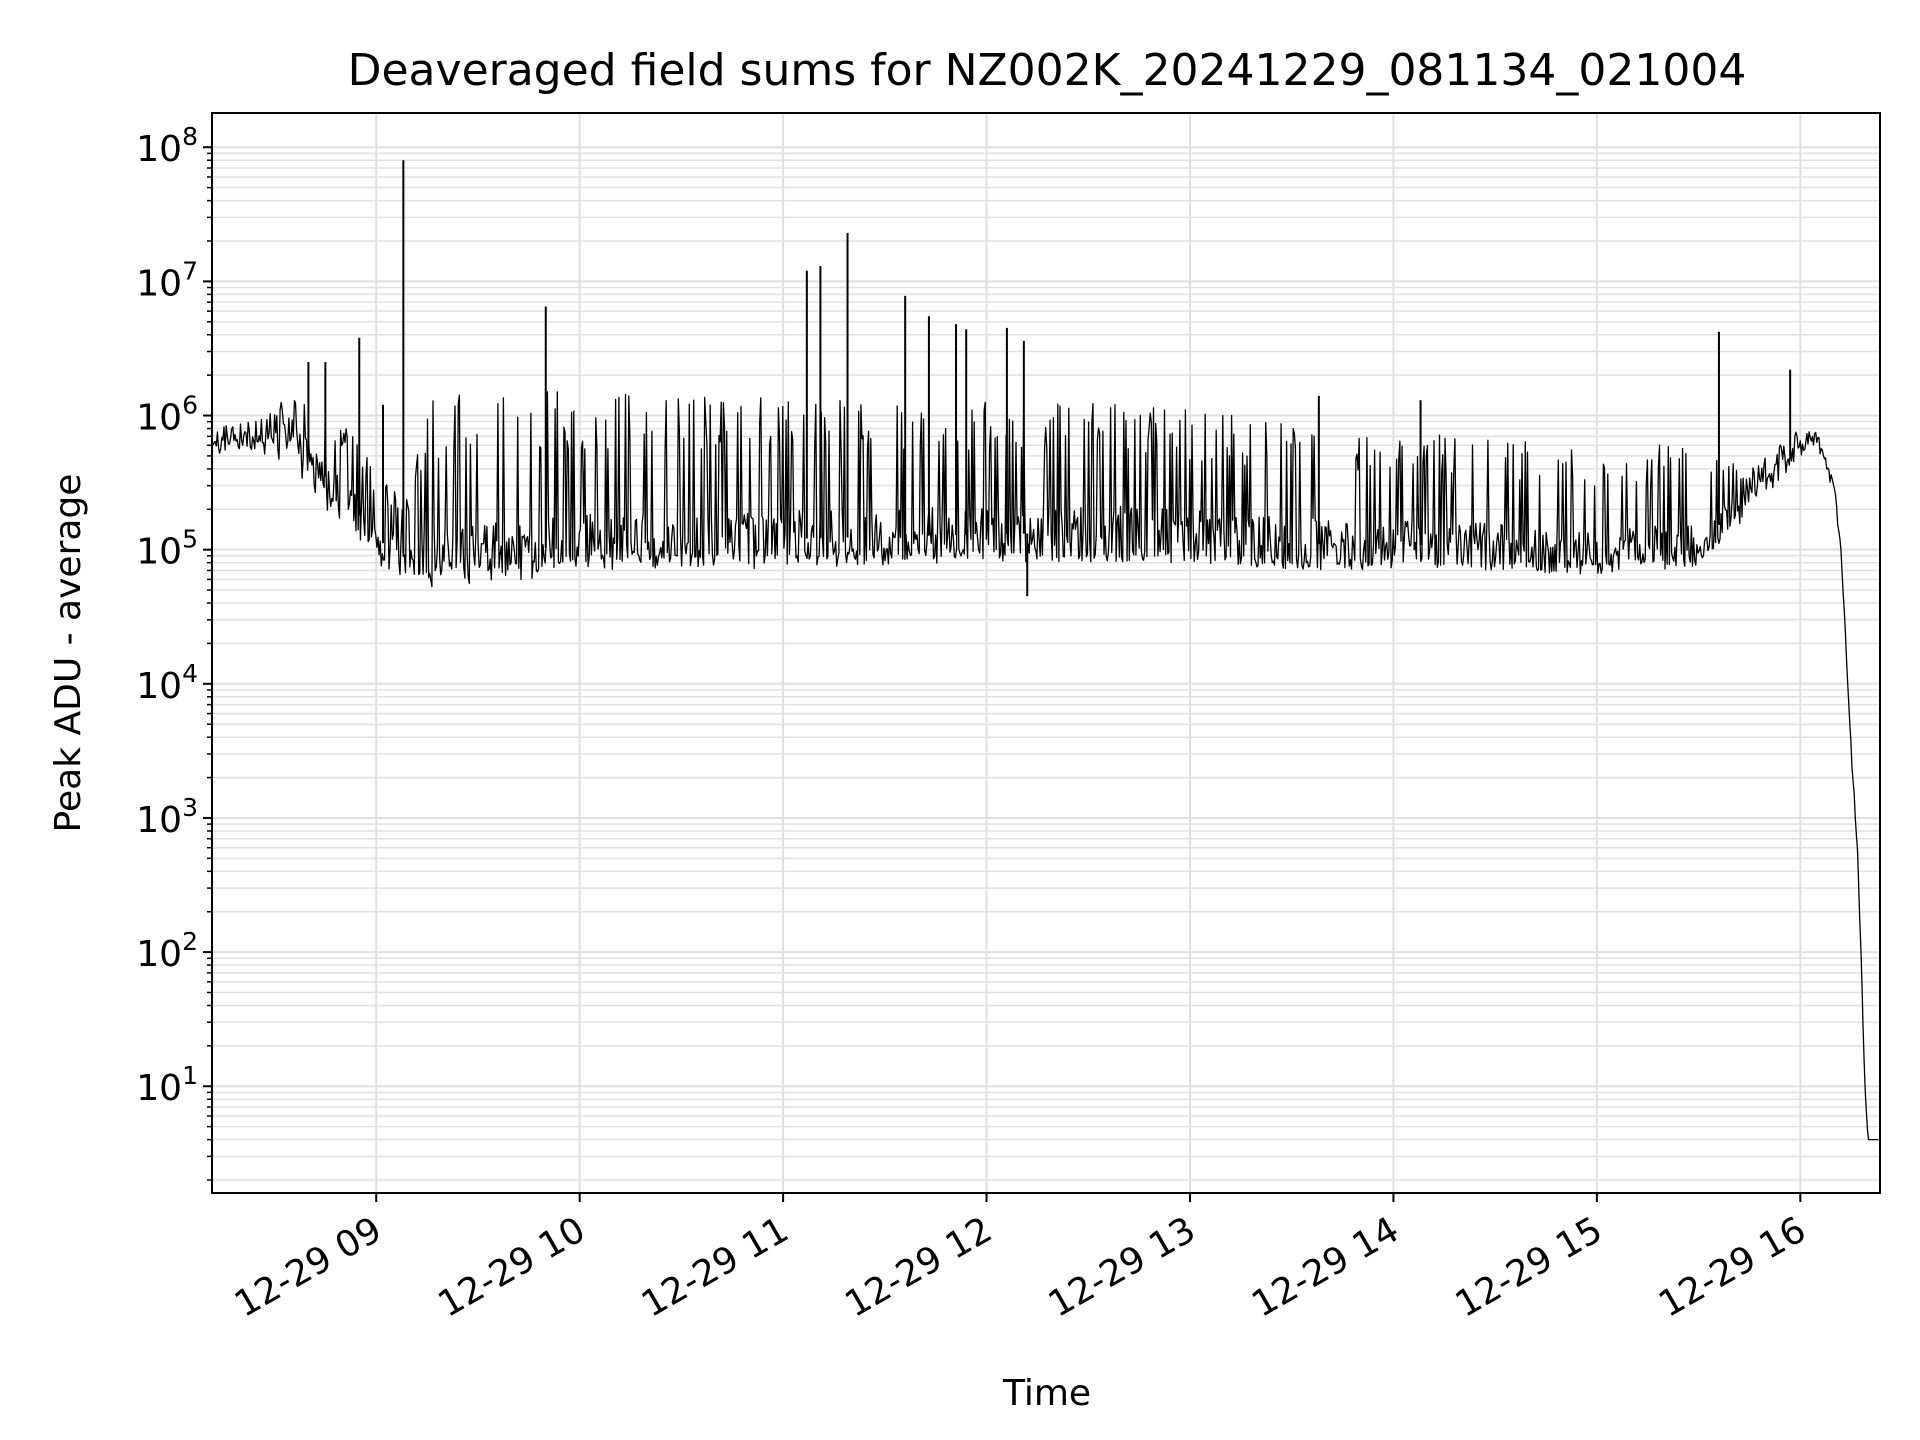 This screenshot has height=1440, width=1920. I want to click on y-tick-label: 10⁸, so click(167, 146).